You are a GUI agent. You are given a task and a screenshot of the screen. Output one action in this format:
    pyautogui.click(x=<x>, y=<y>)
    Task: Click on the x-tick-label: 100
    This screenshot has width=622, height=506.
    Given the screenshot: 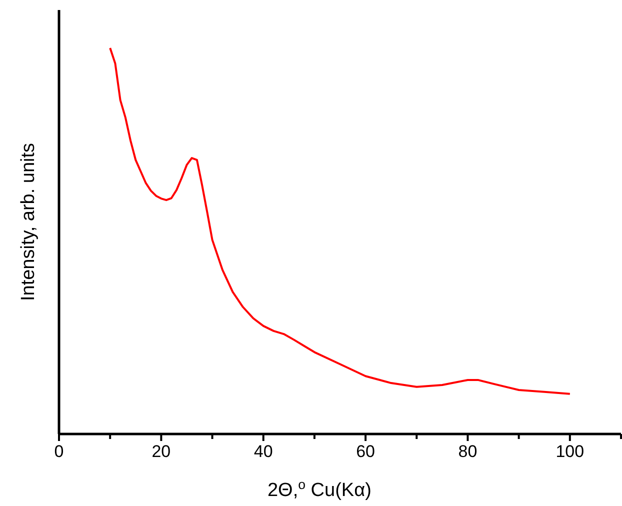 What is the action you would take?
    pyautogui.click(x=570, y=452)
    